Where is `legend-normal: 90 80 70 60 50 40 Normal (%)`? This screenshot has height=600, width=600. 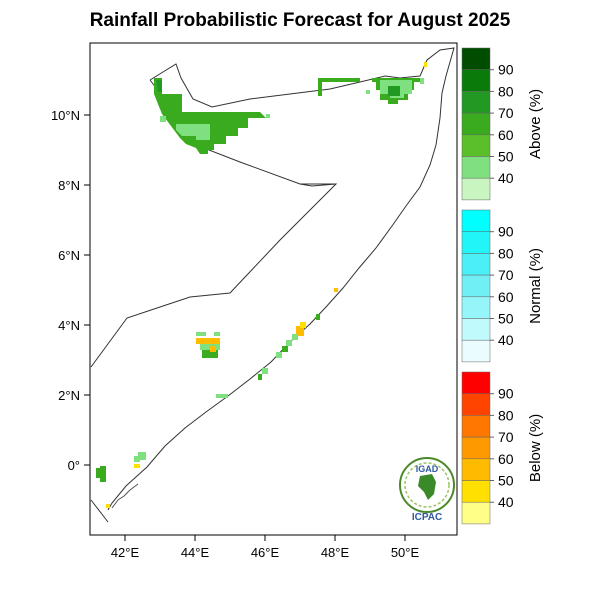 legend-normal: 90 80 70 60 50 40 Normal (%) is located at coordinates (502, 286).